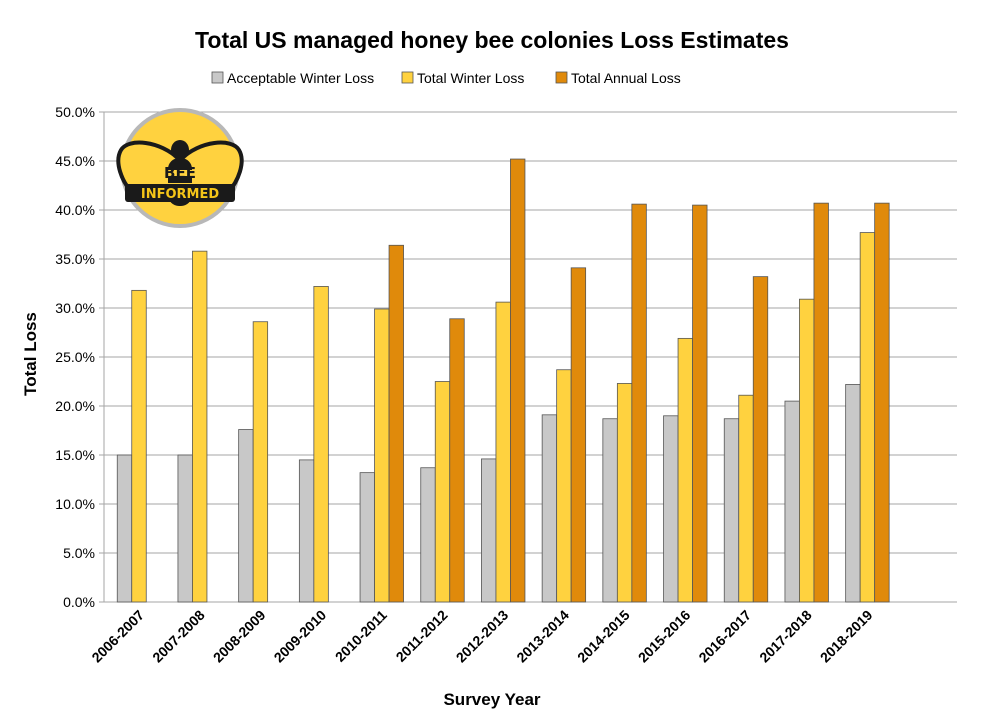 The width and height of the screenshot is (989, 716). I want to click on x-tick-label: 2013-2014, so click(542, 636).